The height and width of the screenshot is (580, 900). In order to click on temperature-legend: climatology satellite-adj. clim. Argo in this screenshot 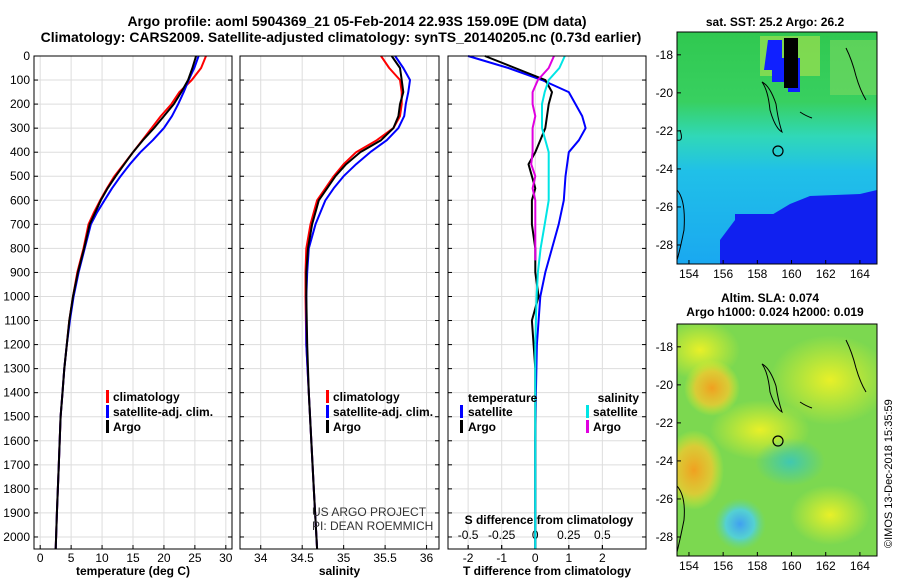, I will do `click(159, 412)`.